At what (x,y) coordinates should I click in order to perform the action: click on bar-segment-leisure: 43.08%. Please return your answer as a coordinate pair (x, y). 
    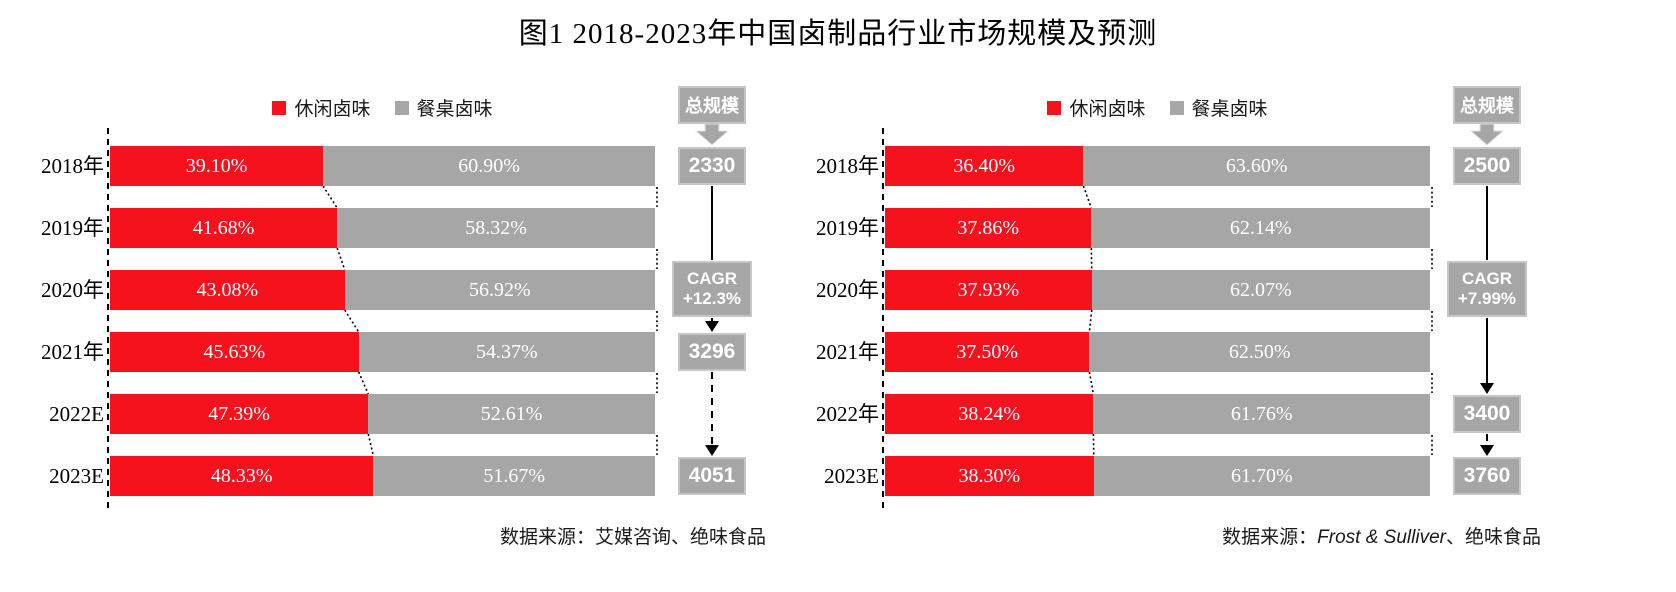
    Looking at the image, I should click on (227, 290).